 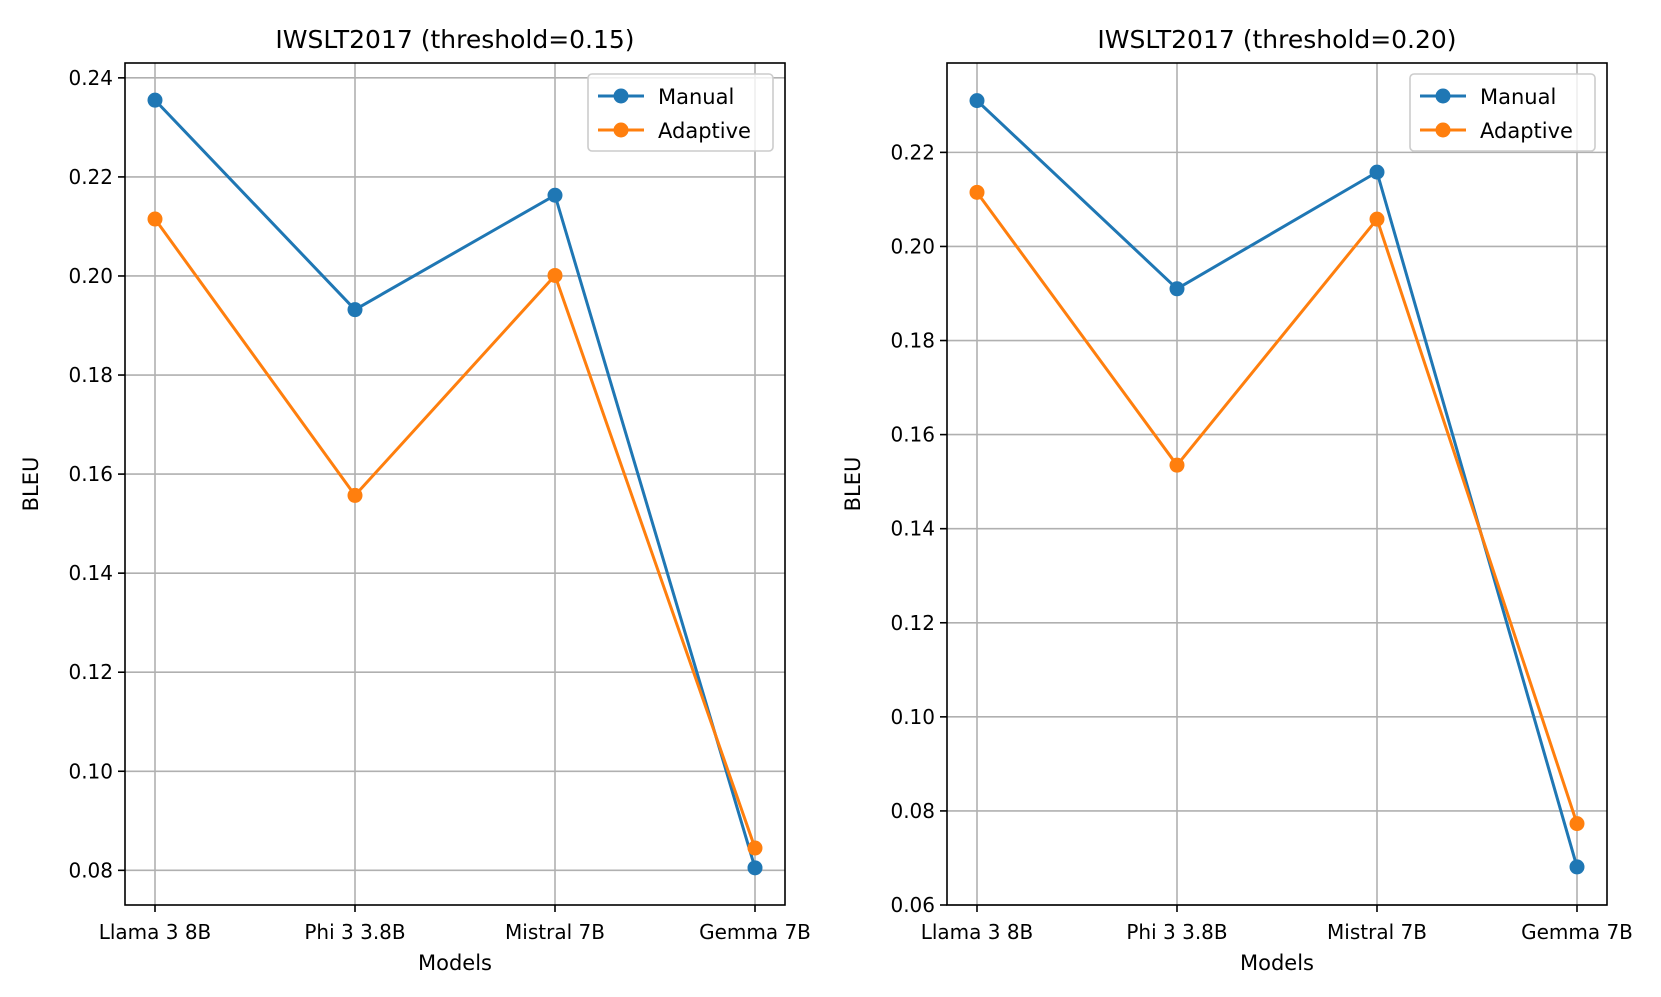 What do you see at coordinates (1276, 39) in the screenshot?
I see `chart-title: IWSLT2017 (threshold=0.20)` at bounding box center [1276, 39].